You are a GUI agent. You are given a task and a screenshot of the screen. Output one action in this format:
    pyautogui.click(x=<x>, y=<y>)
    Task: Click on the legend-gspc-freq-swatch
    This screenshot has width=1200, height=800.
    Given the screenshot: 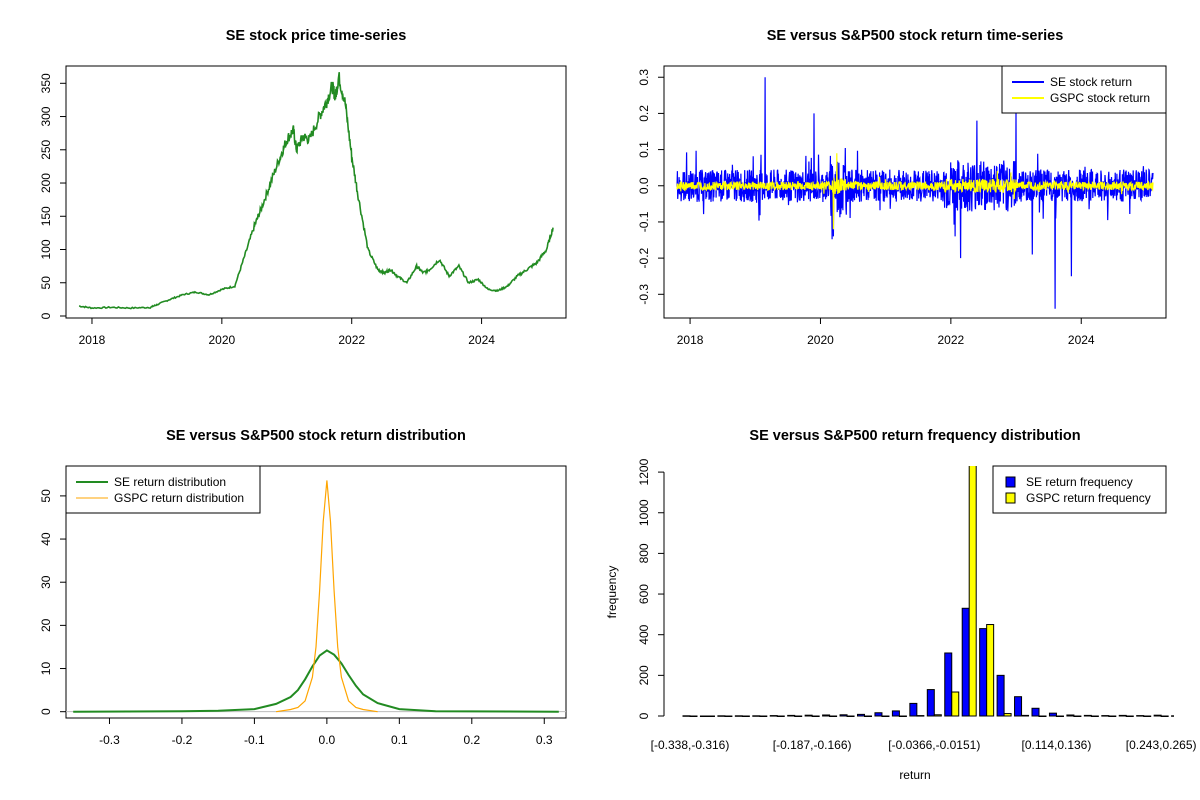 What is the action you would take?
    pyautogui.click(x=1010, y=498)
    